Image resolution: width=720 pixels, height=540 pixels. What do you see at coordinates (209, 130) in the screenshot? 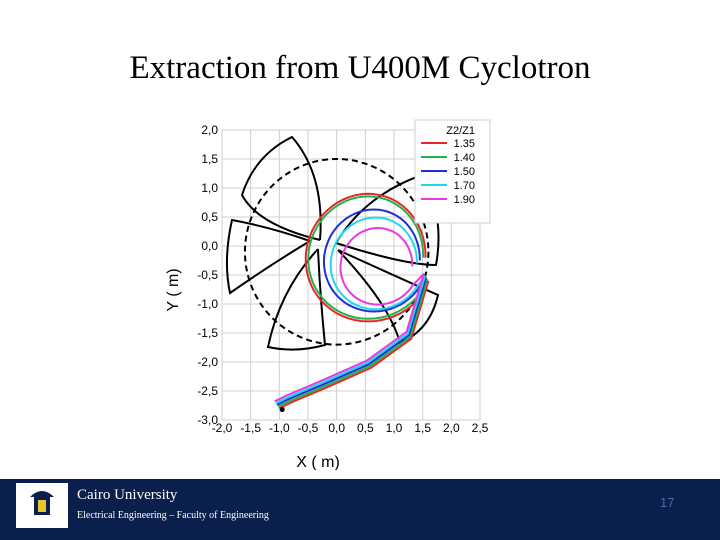
I see `y-tick-label: 2,0` at bounding box center [209, 130].